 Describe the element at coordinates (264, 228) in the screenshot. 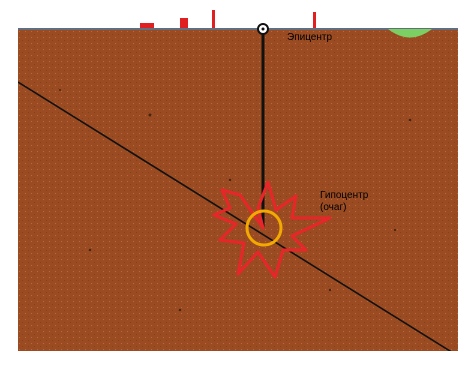

I see `hypocenter-focus` at that location.